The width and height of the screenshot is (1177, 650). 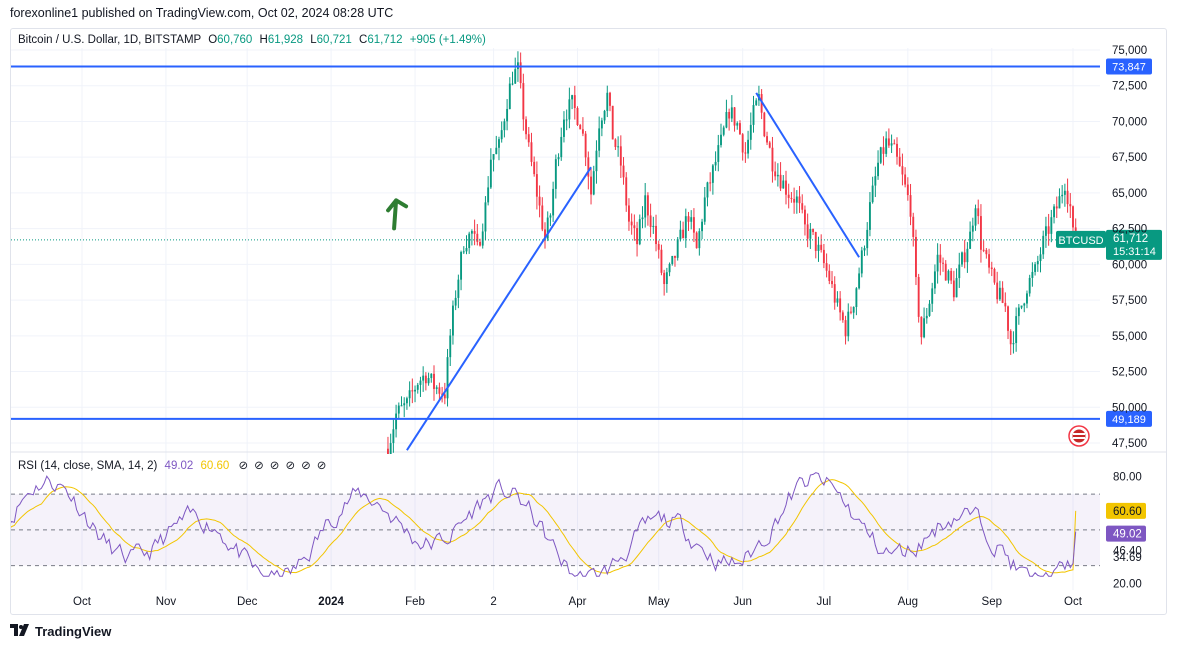 I want to click on up-arrow-shape, so click(x=397, y=214).